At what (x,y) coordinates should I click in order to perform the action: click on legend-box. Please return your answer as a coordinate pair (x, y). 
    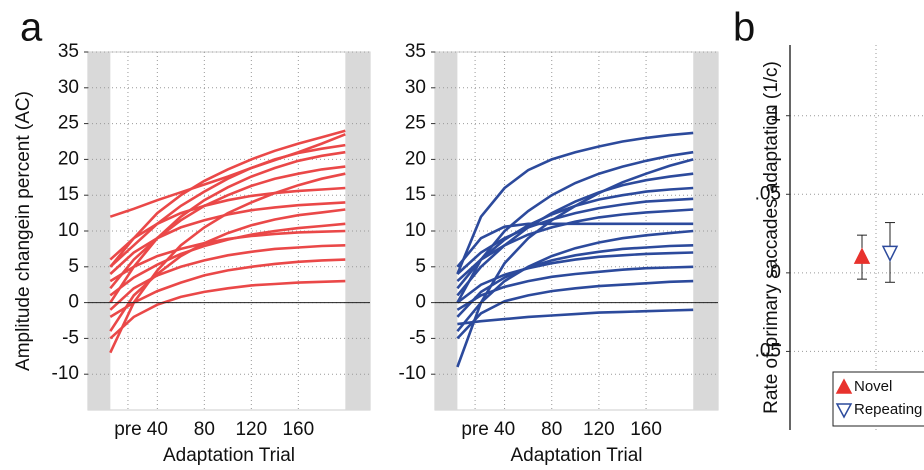
    Looking at the image, I should click on (878, 399).